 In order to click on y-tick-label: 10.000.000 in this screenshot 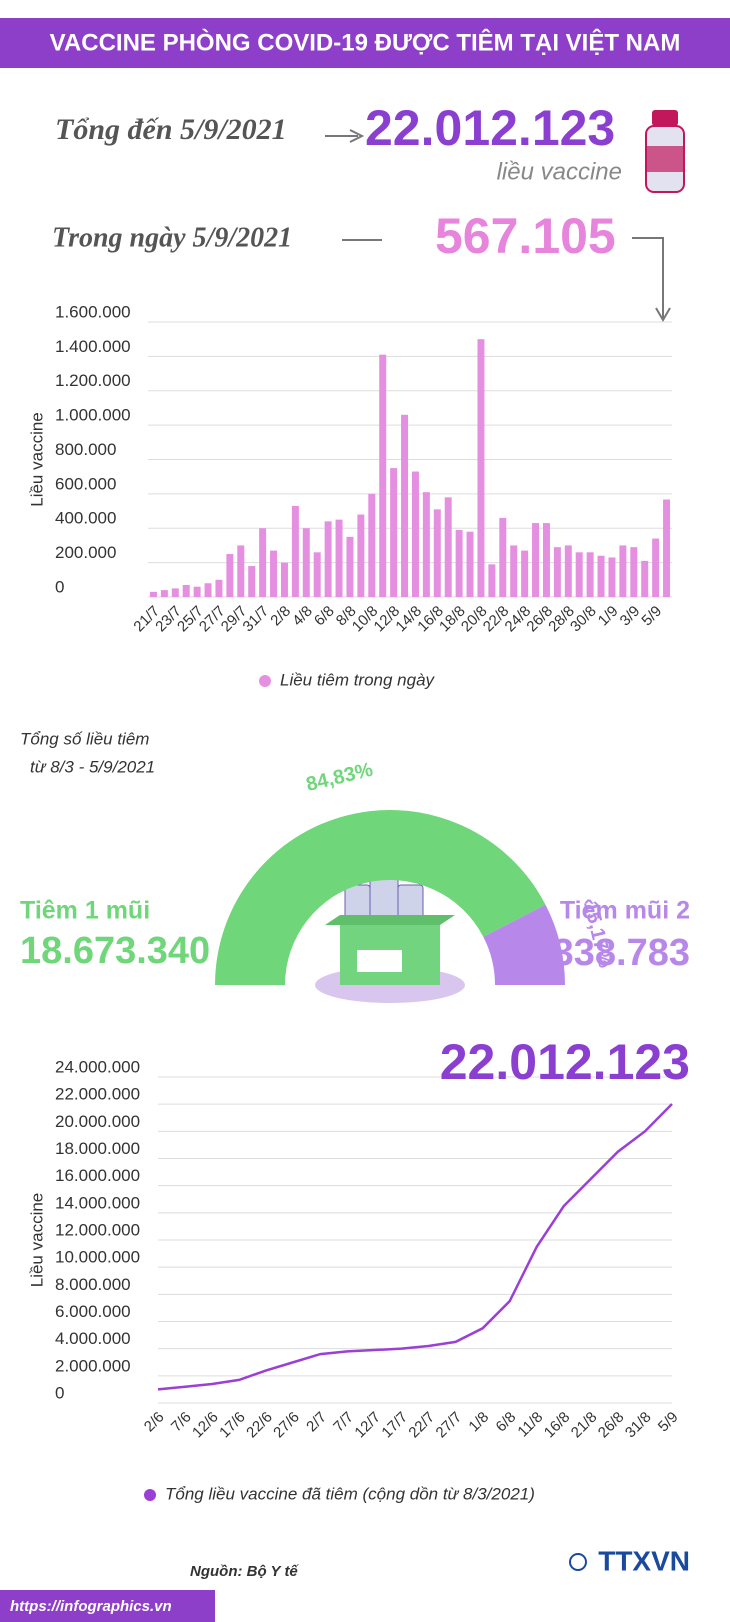, I will do `click(97, 1257)`.